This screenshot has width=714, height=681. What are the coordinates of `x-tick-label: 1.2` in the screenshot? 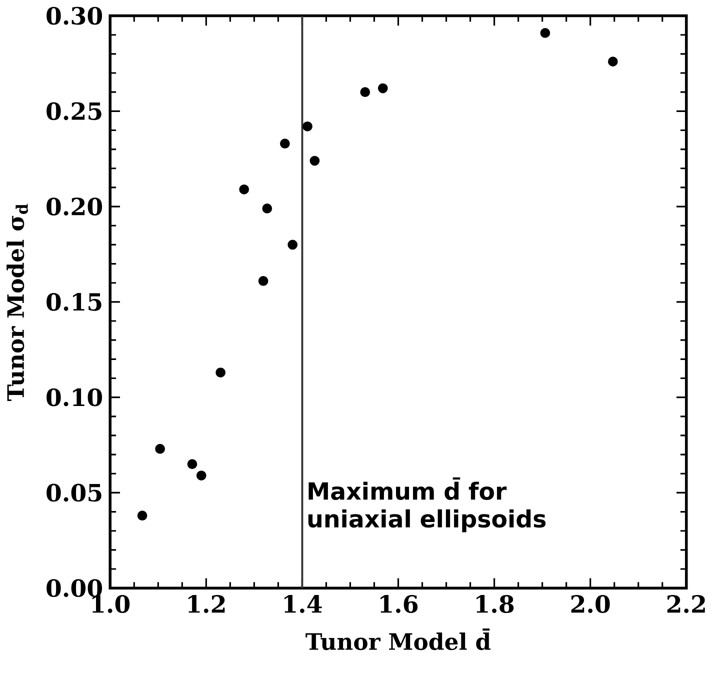 It's located at (206, 604).